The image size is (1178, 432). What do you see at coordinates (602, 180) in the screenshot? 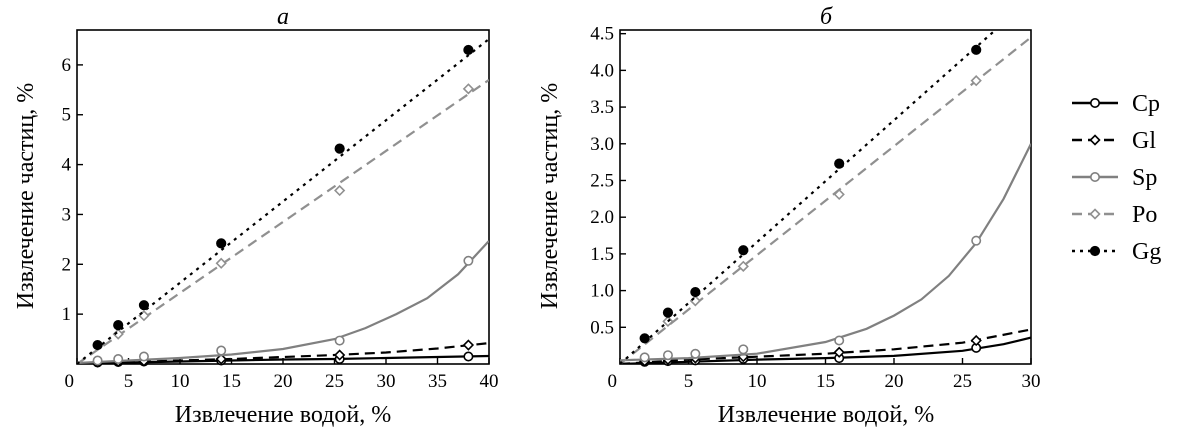
I see `panel-b-y-tick-label: 2.5` at bounding box center [602, 180].